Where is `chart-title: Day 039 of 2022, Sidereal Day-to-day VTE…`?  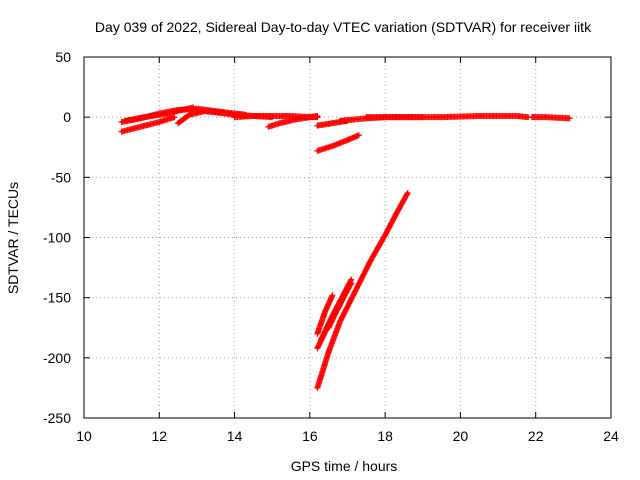 chart-title: Day 039 of 2022, Sidereal Day-to-day VTE… is located at coordinates (343, 27).